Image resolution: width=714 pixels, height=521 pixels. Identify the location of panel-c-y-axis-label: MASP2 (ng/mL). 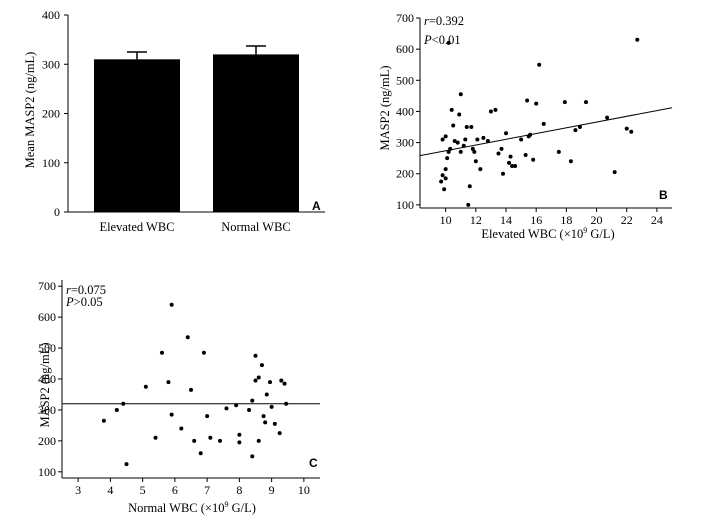
(45, 384).